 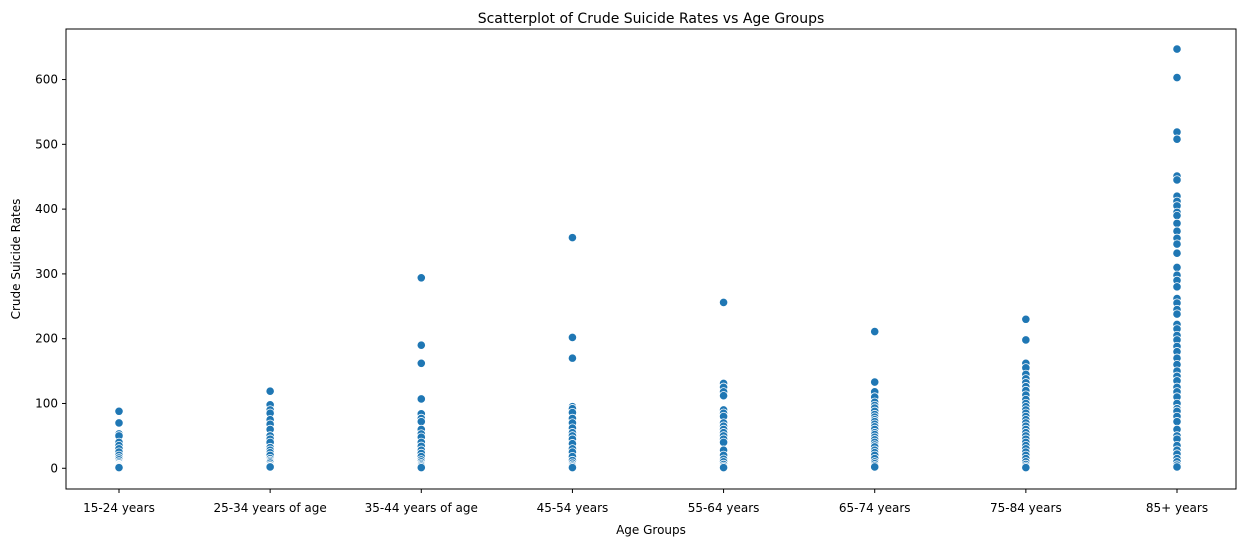 I want to click on y-tick-label: 100, so click(x=46, y=403).